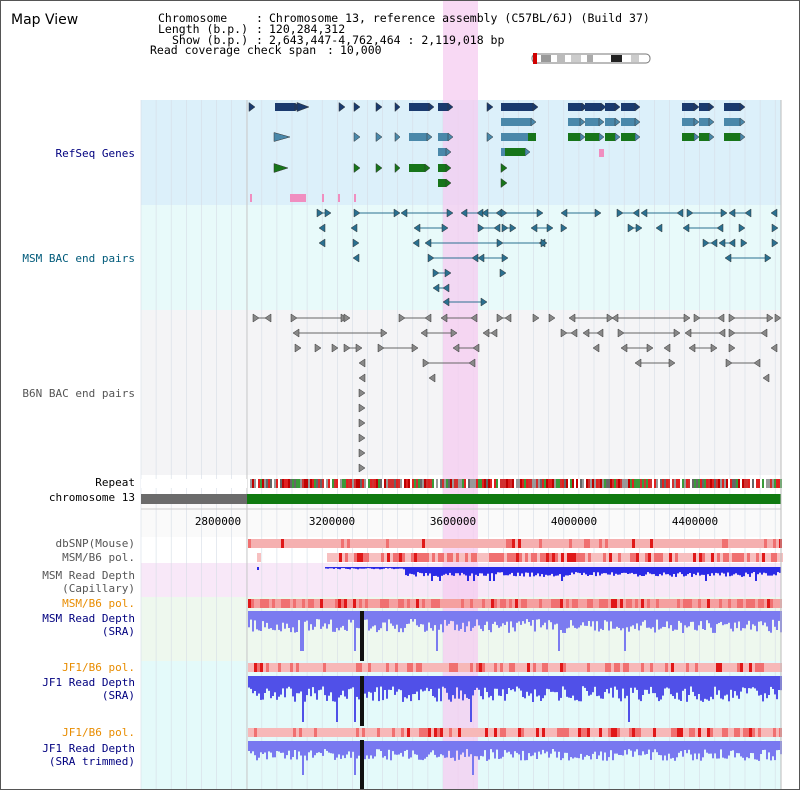 Image resolution: width=800 pixels, height=790 pixels. Describe the element at coordinates (460, 395) in the screenshot. I see `selection-highlight` at that location.